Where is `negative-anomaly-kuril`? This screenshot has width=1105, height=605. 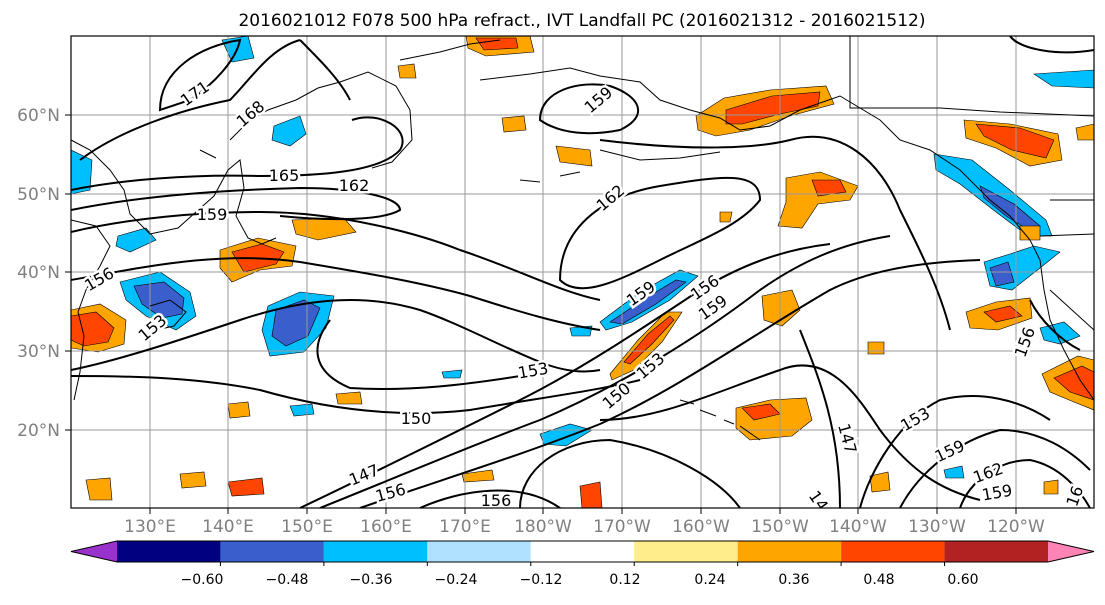 negative-anomaly-kuril is located at coordinates (136, 240).